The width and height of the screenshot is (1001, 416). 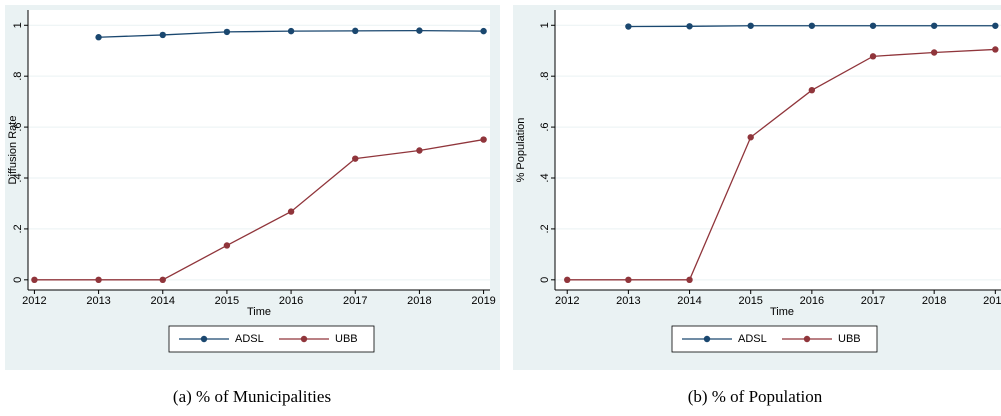 I want to click on caption: (b) % of Population, so click(x=755, y=396).